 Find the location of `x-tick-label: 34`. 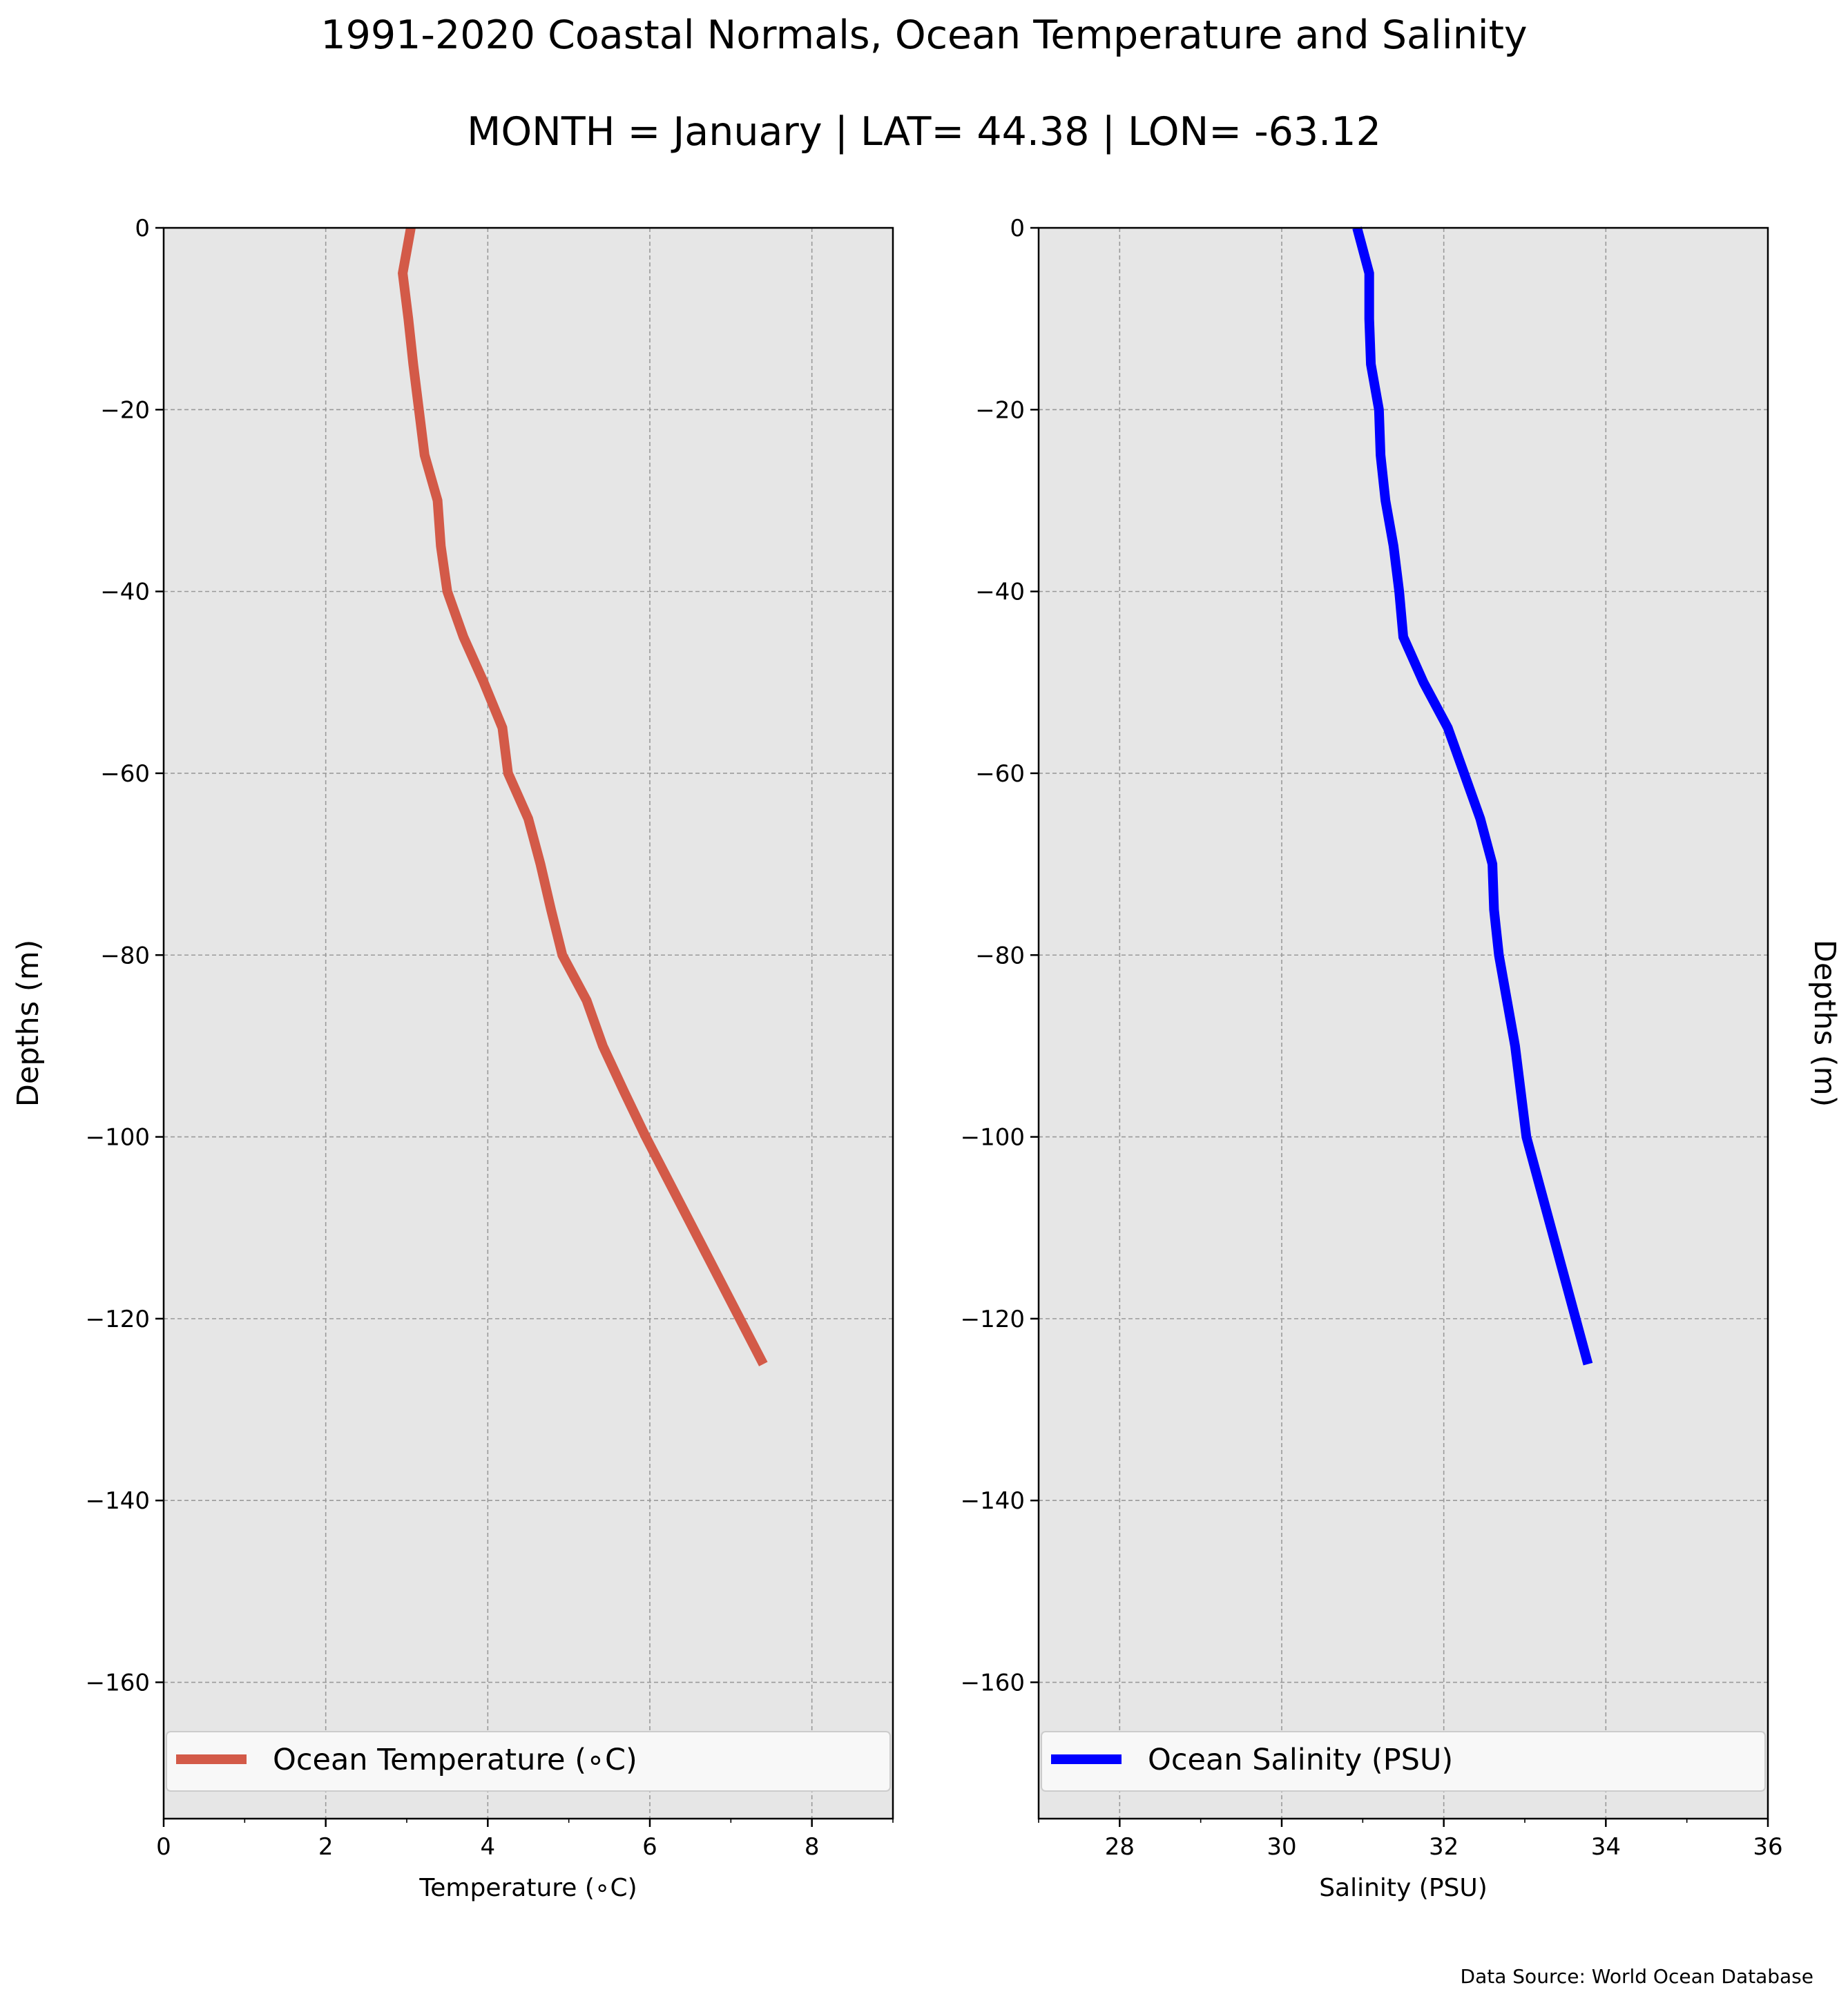

x-tick-label: 34 is located at coordinates (1606, 1847).